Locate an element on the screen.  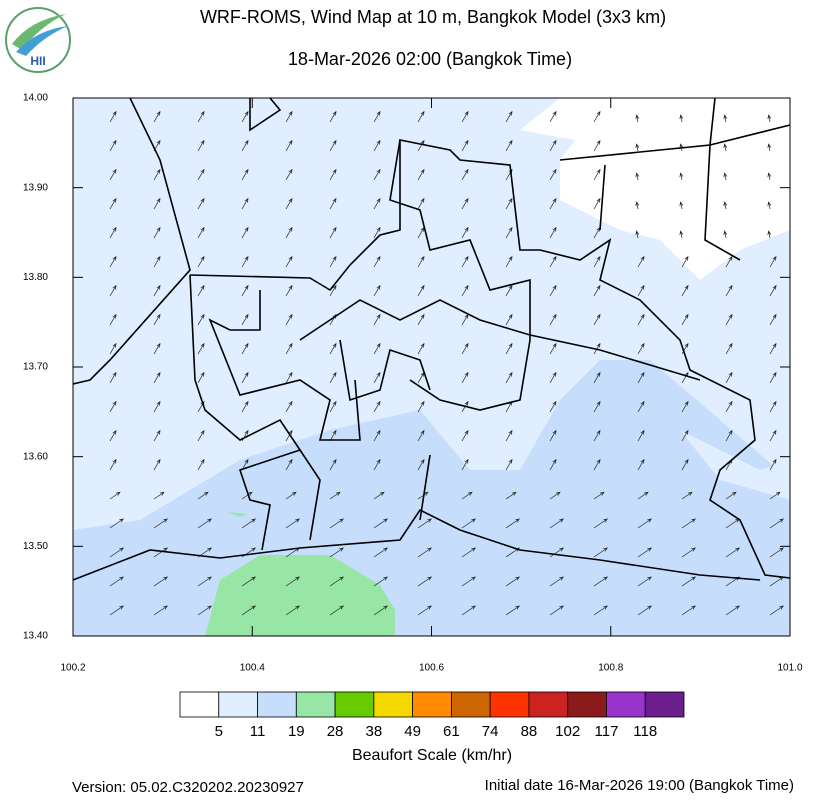
colorbar-label: 19 is located at coordinates (296, 731).